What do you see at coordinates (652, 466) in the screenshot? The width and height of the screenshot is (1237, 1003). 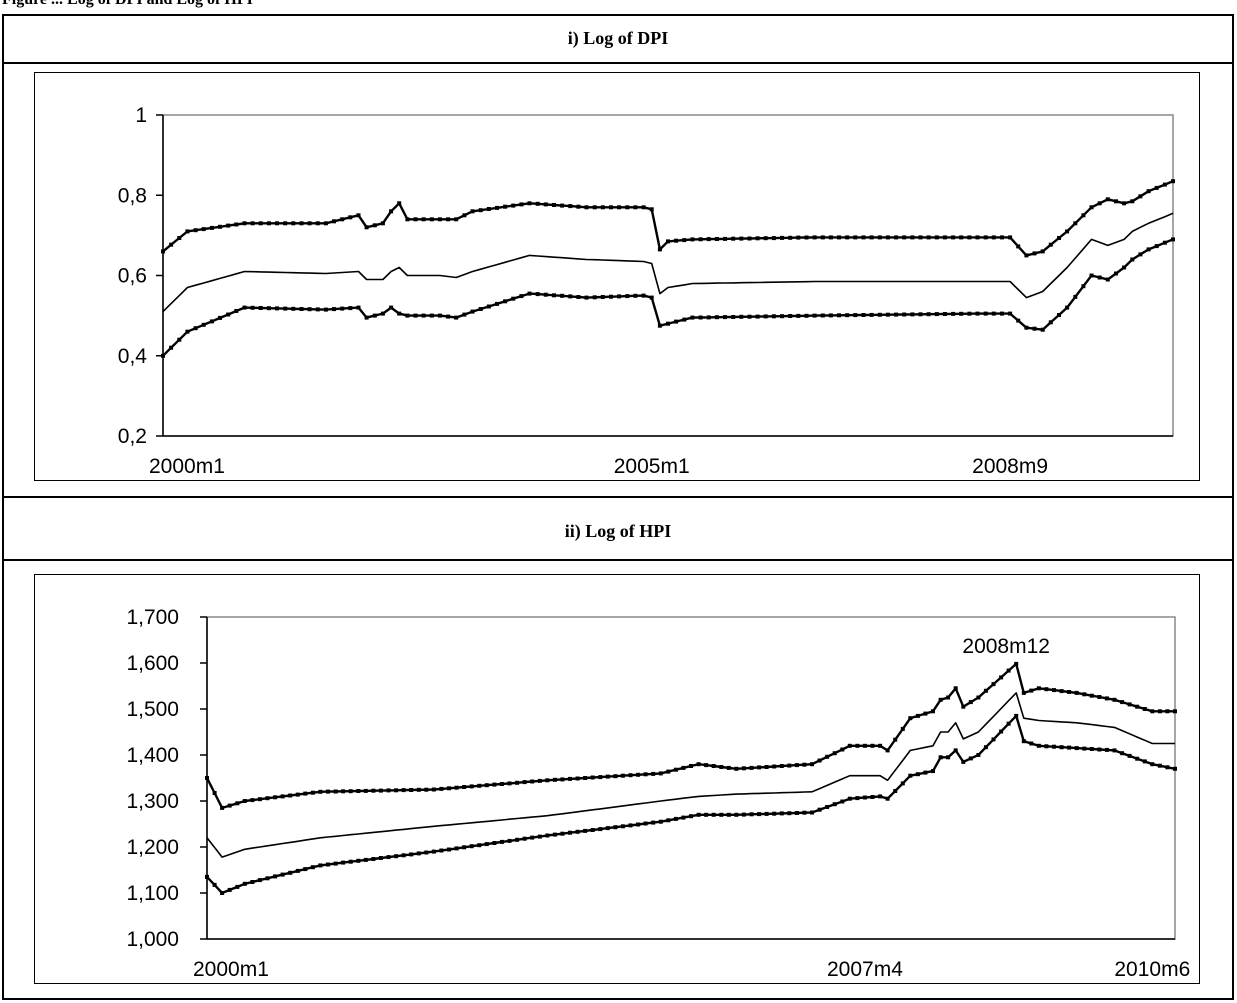 I see `x-tick-label: 2005m1` at bounding box center [652, 466].